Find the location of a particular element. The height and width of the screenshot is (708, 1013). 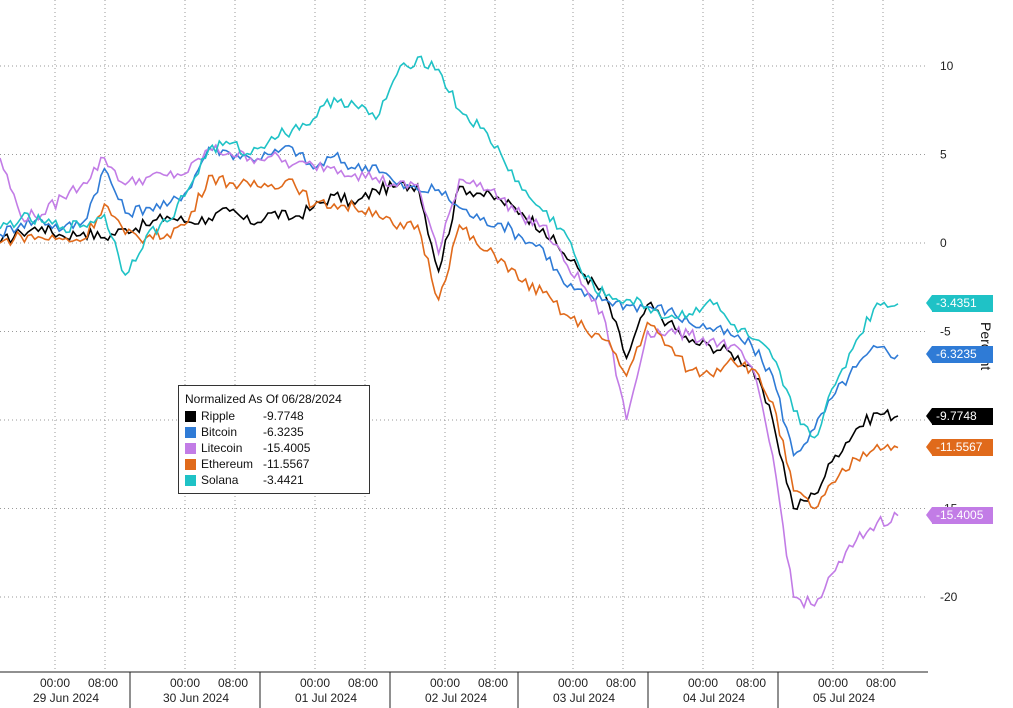

last-value-badge-solana: -3.4351 is located at coordinates (959, 304).